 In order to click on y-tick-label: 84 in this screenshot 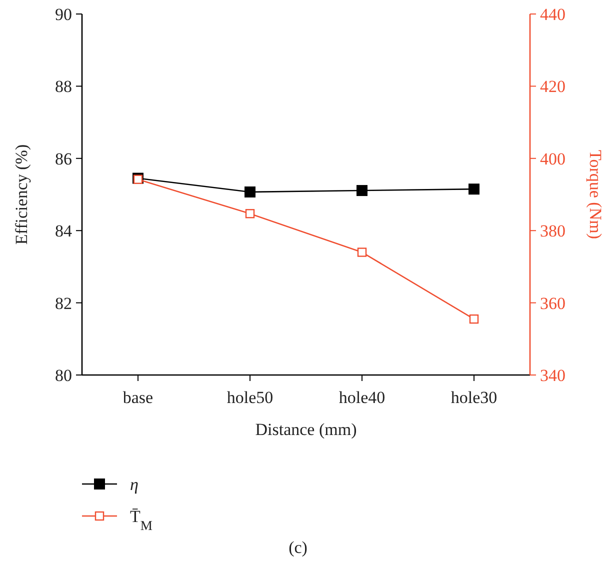, I will do `click(63, 231)`.